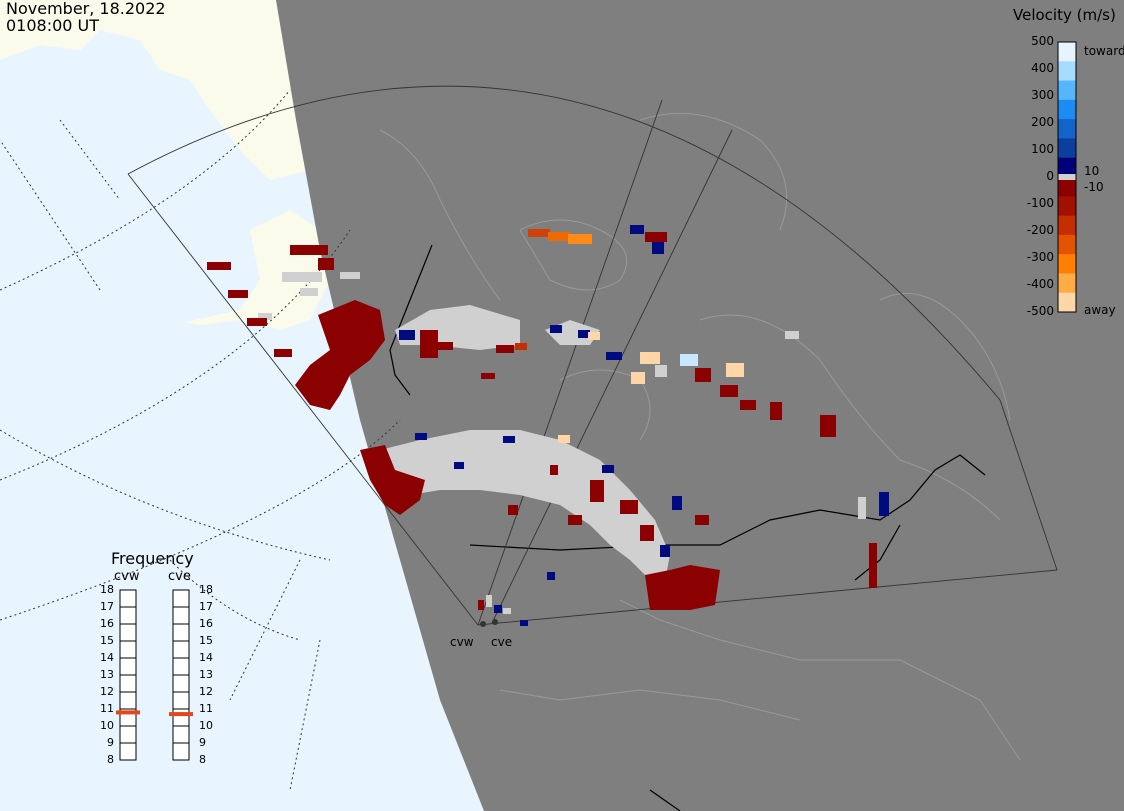 The image size is (1124, 811). Describe the element at coordinates (1040, 257) in the screenshot. I see `velocity-tick-label: -300` at that location.